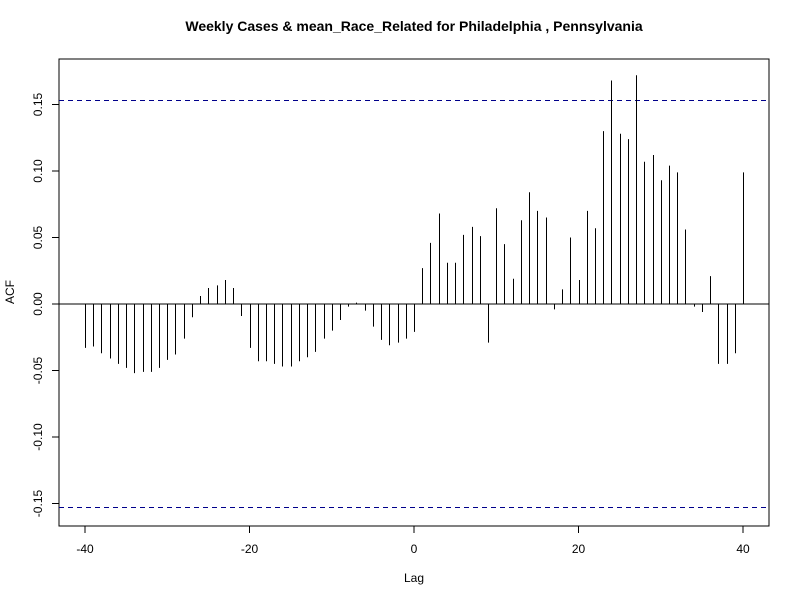  I want to click on y-tick-label: 0.00, so click(38, 304).